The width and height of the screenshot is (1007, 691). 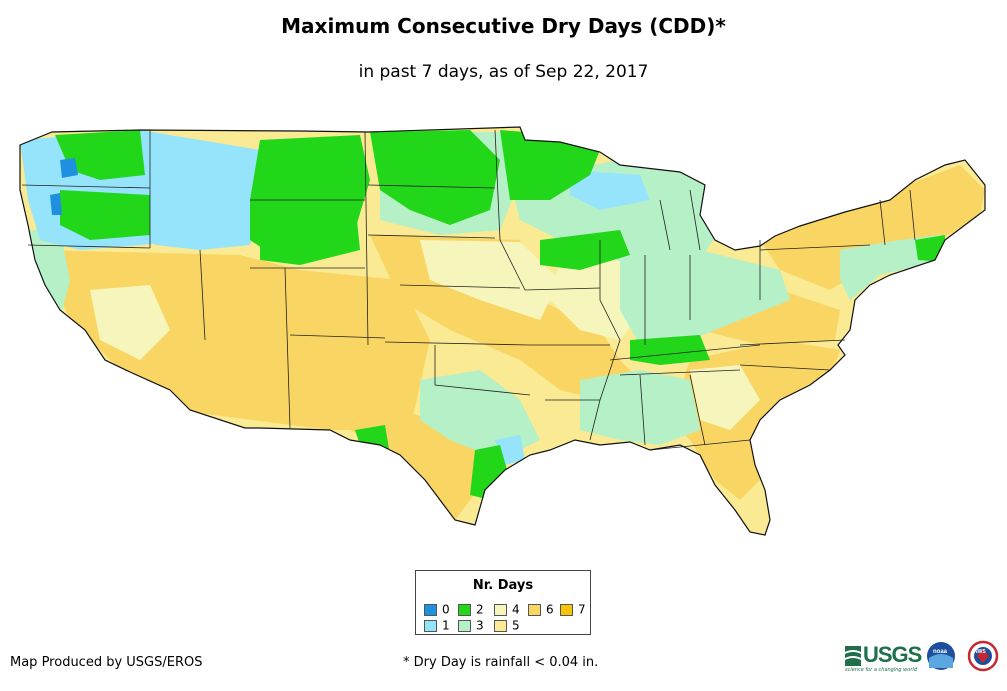 I want to click on boundary-ga-fl, so click(x=700, y=445).